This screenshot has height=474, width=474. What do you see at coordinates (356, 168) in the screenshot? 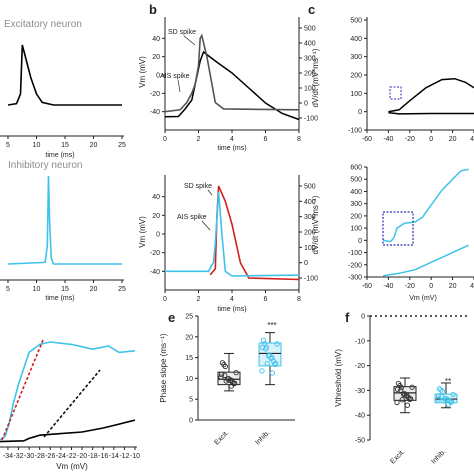
I see `y-tick-label: 600` at bounding box center [356, 168].